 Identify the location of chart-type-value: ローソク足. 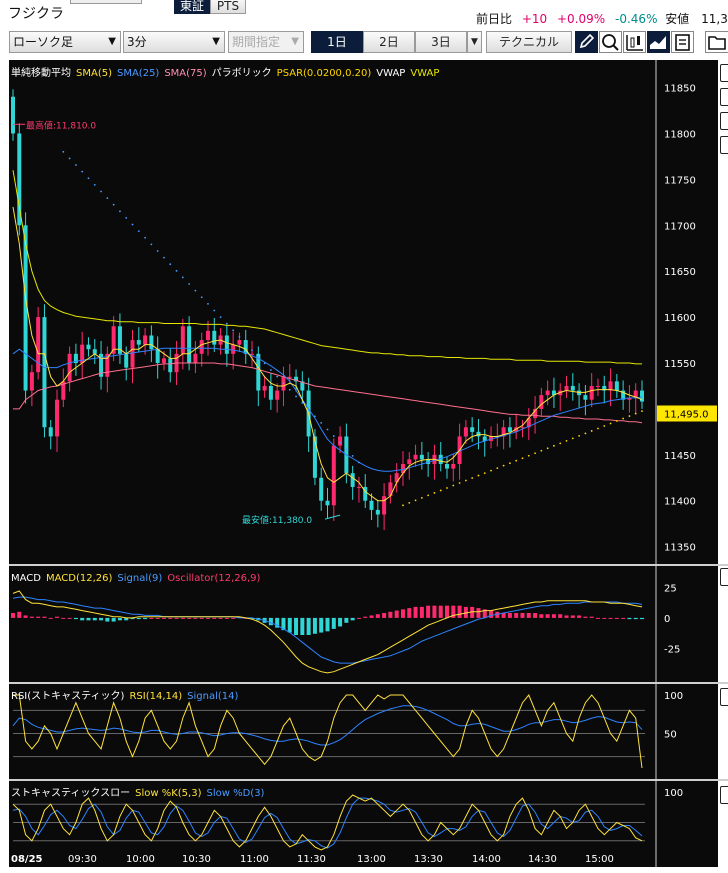
(43, 42).